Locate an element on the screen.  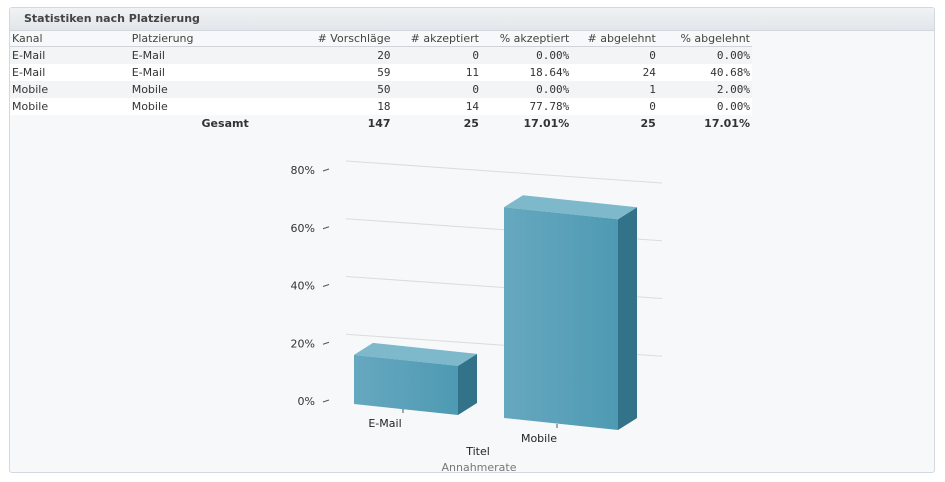
bar-mobile is located at coordinates (570, 313).